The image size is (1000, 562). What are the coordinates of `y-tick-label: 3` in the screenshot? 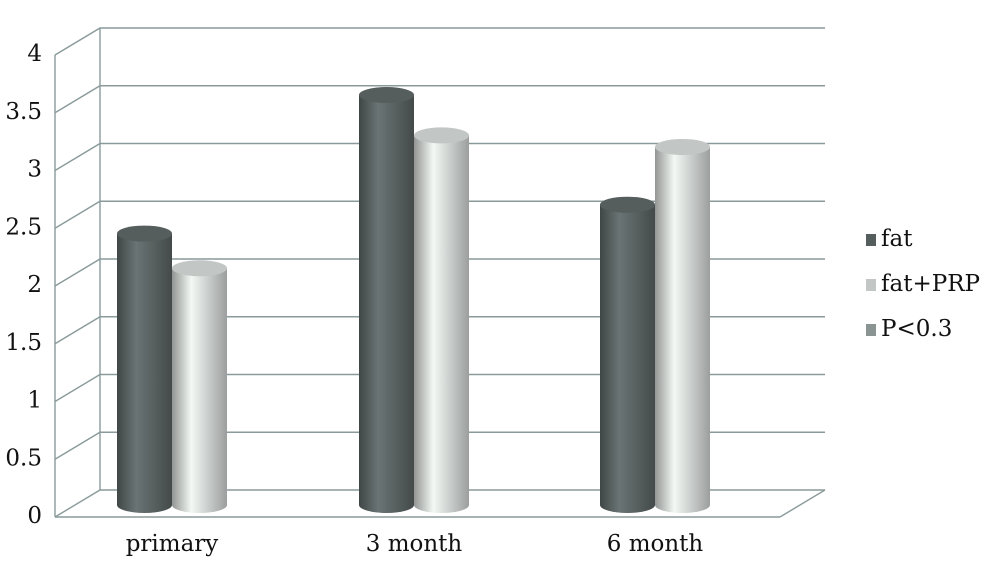 It's located at (34, 170).